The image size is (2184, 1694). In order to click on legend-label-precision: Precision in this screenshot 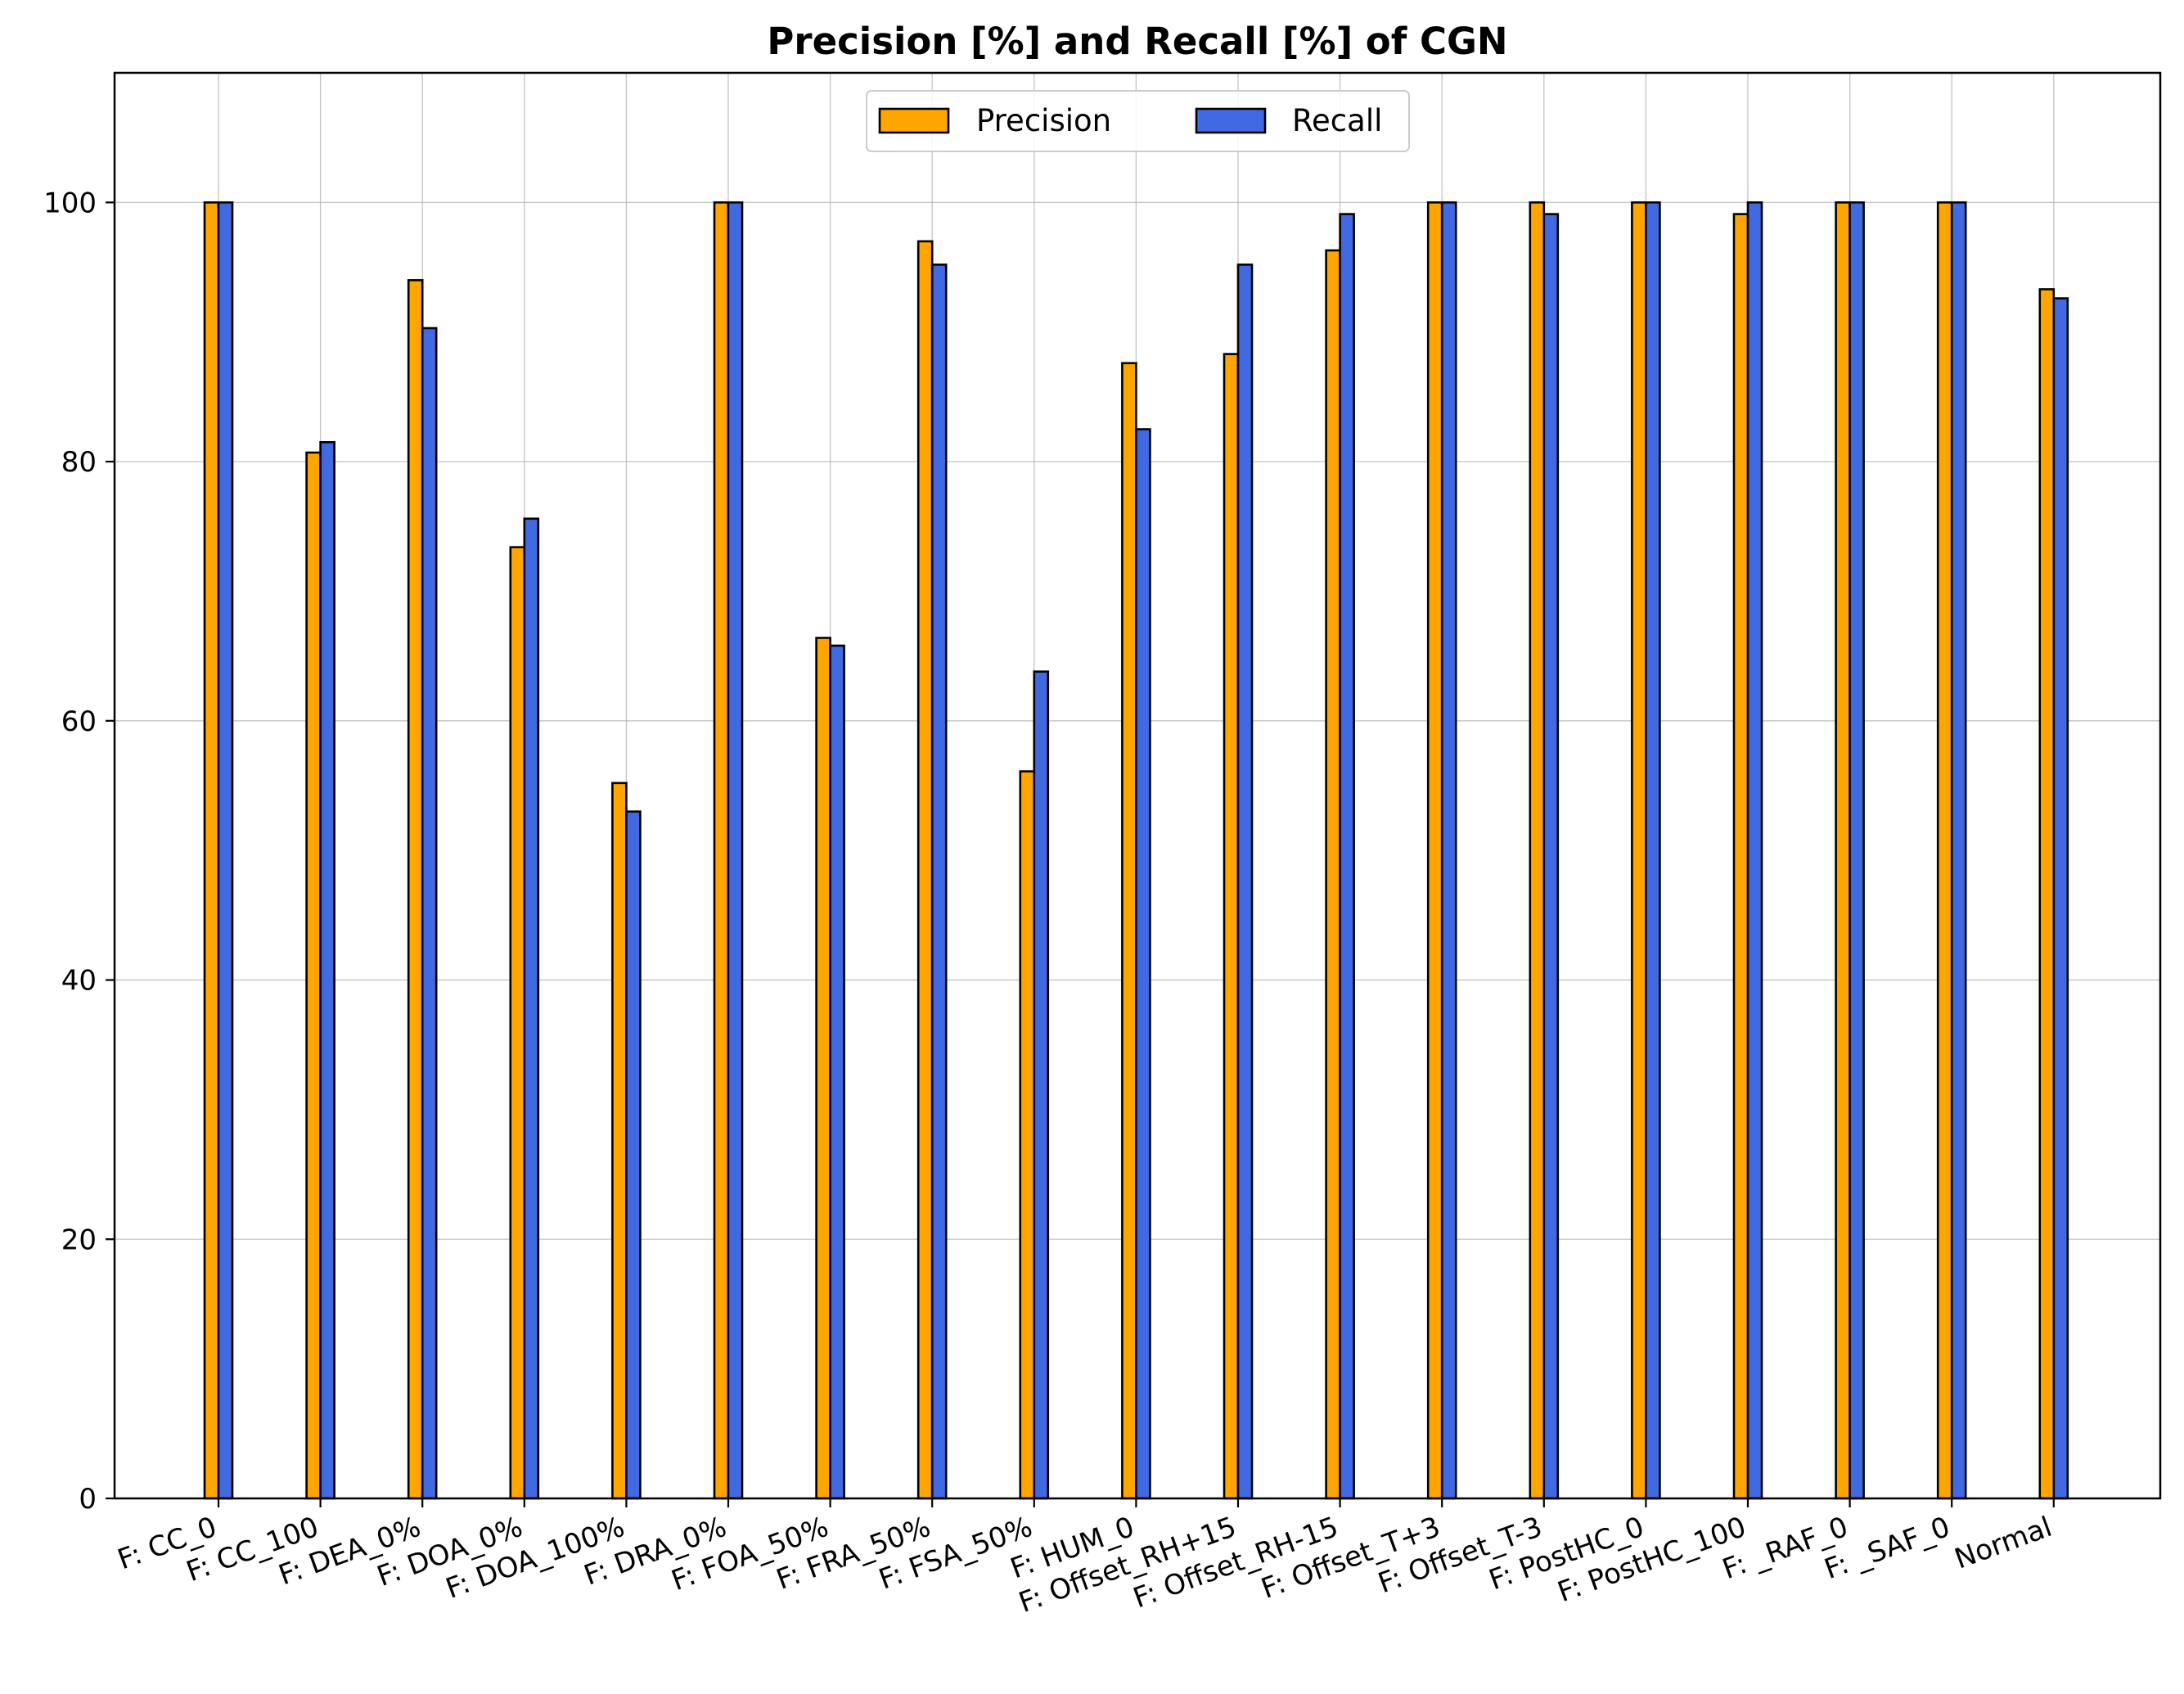, I will do `click(1043, 121)`.